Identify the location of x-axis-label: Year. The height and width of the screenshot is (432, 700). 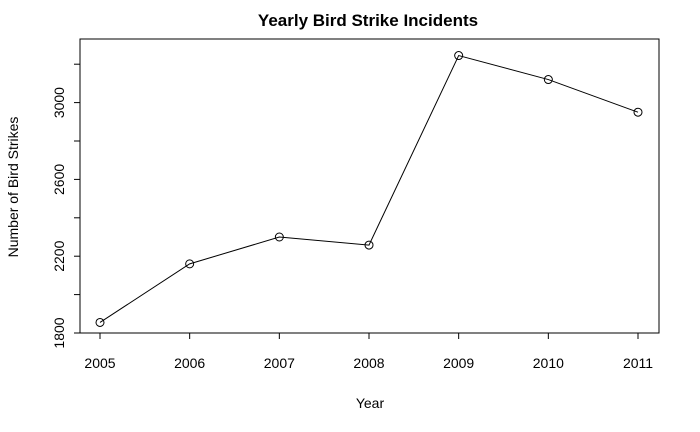
(370, 403).